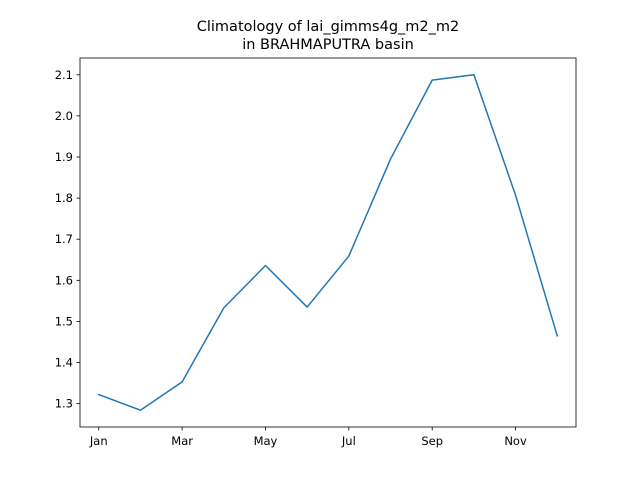 Image resolution: width=640 pixels, height=480 pixels. I want to click on y-tick-label: 1.8, so click(64, 198).